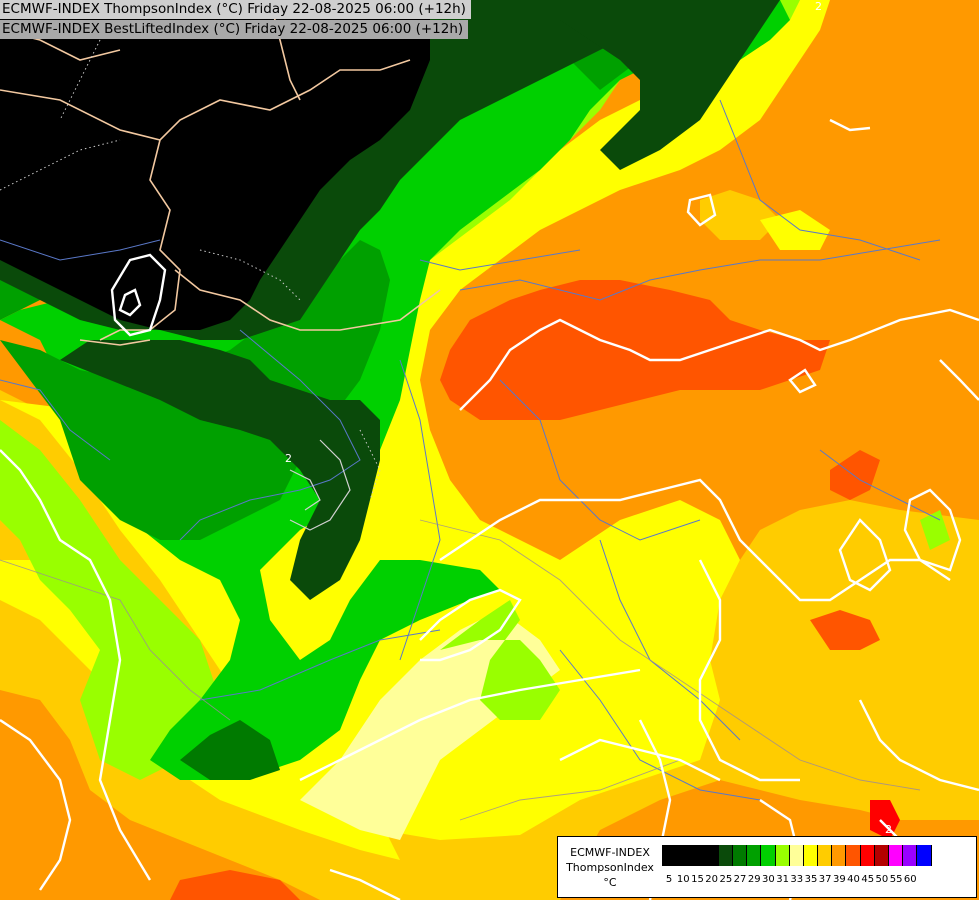 The image size is (979, 900). What do you see at coordinates (845, 630) in the screenshot?
I see `field-red-orange-southeast` at bounding box center [845, 630].